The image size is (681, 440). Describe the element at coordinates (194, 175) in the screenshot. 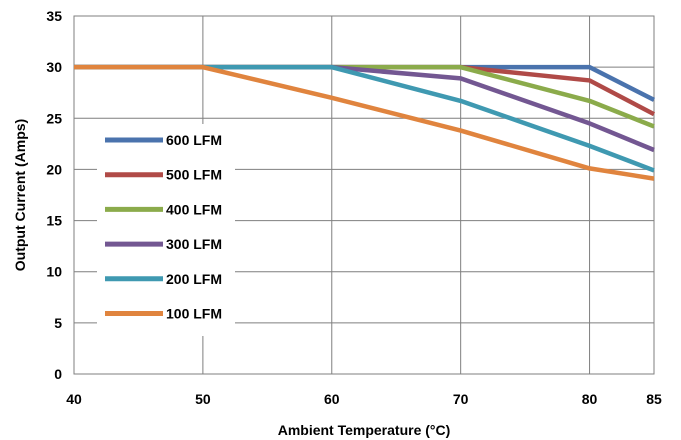

I see `legend-label: 500 LFM` at that location.